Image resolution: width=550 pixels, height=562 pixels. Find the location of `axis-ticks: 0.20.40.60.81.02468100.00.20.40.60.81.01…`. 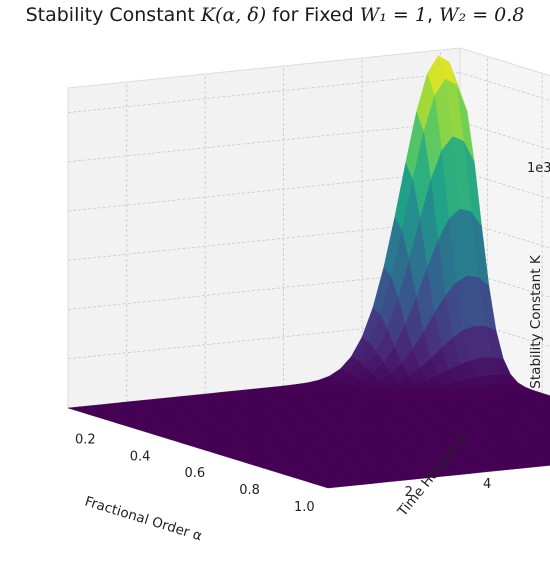

axis-ticks: 0.20.40.60.81.02468100.00.20.40.60.81.01… is located at coordinates (283, 473).